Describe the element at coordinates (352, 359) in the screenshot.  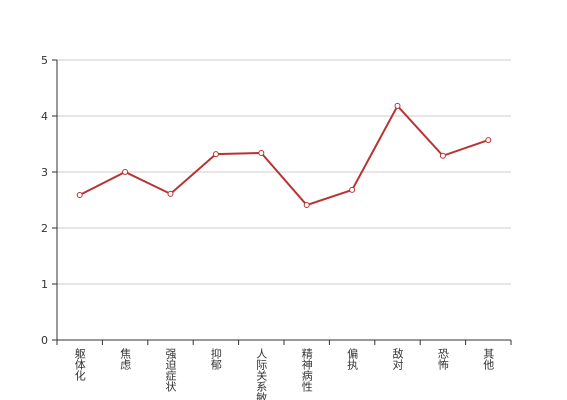
I see `x-tick-label: 偏执` at that location.